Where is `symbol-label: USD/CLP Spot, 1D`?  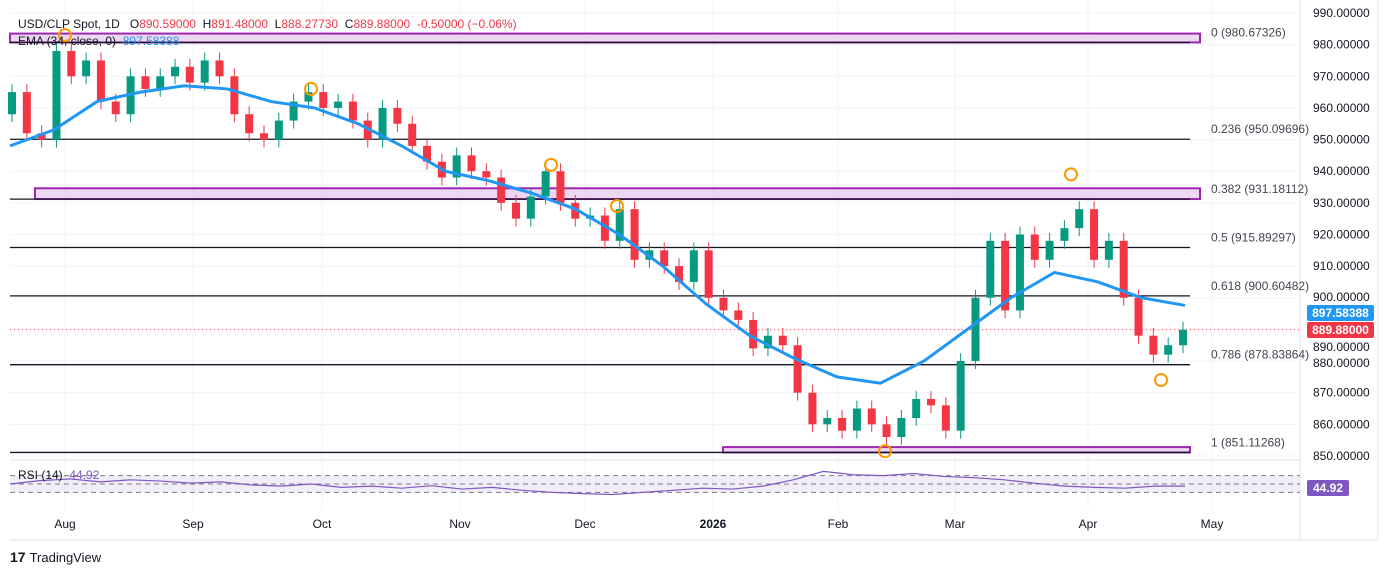
symbol-label: USD/CLP Spot, 1D is located at coordinates (69, 24).